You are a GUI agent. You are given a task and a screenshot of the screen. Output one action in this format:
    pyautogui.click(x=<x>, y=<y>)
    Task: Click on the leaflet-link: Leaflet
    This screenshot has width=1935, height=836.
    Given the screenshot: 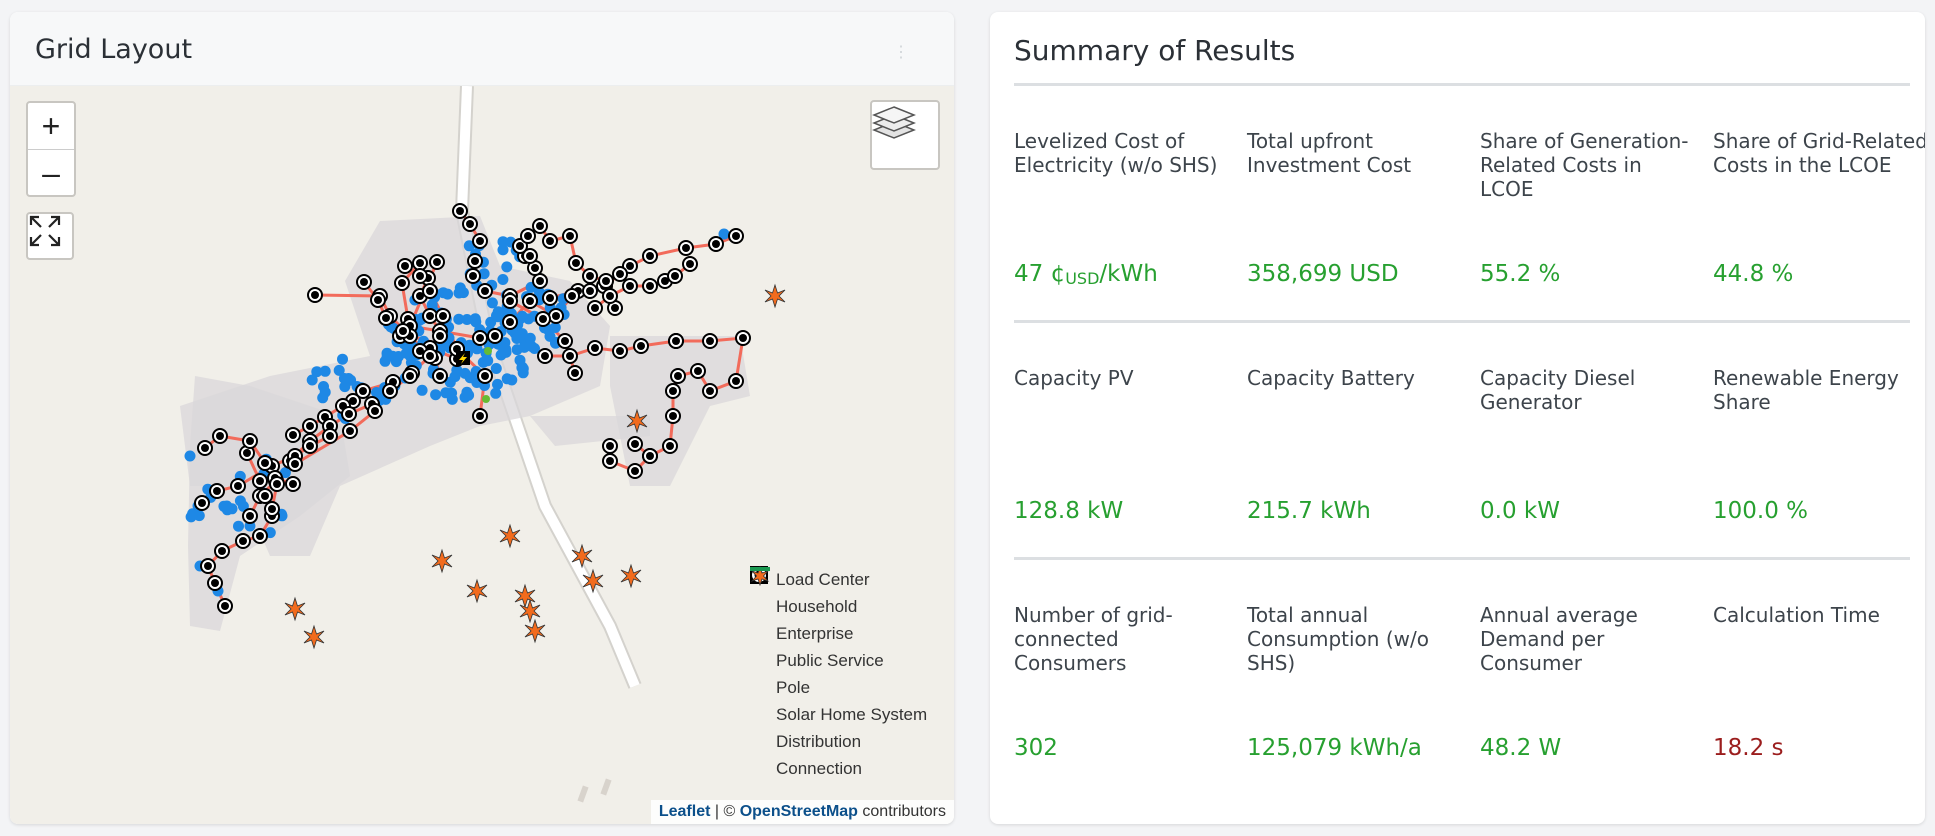 What is the action you would take?
    pyautogui.click(x=684, y=811)
    